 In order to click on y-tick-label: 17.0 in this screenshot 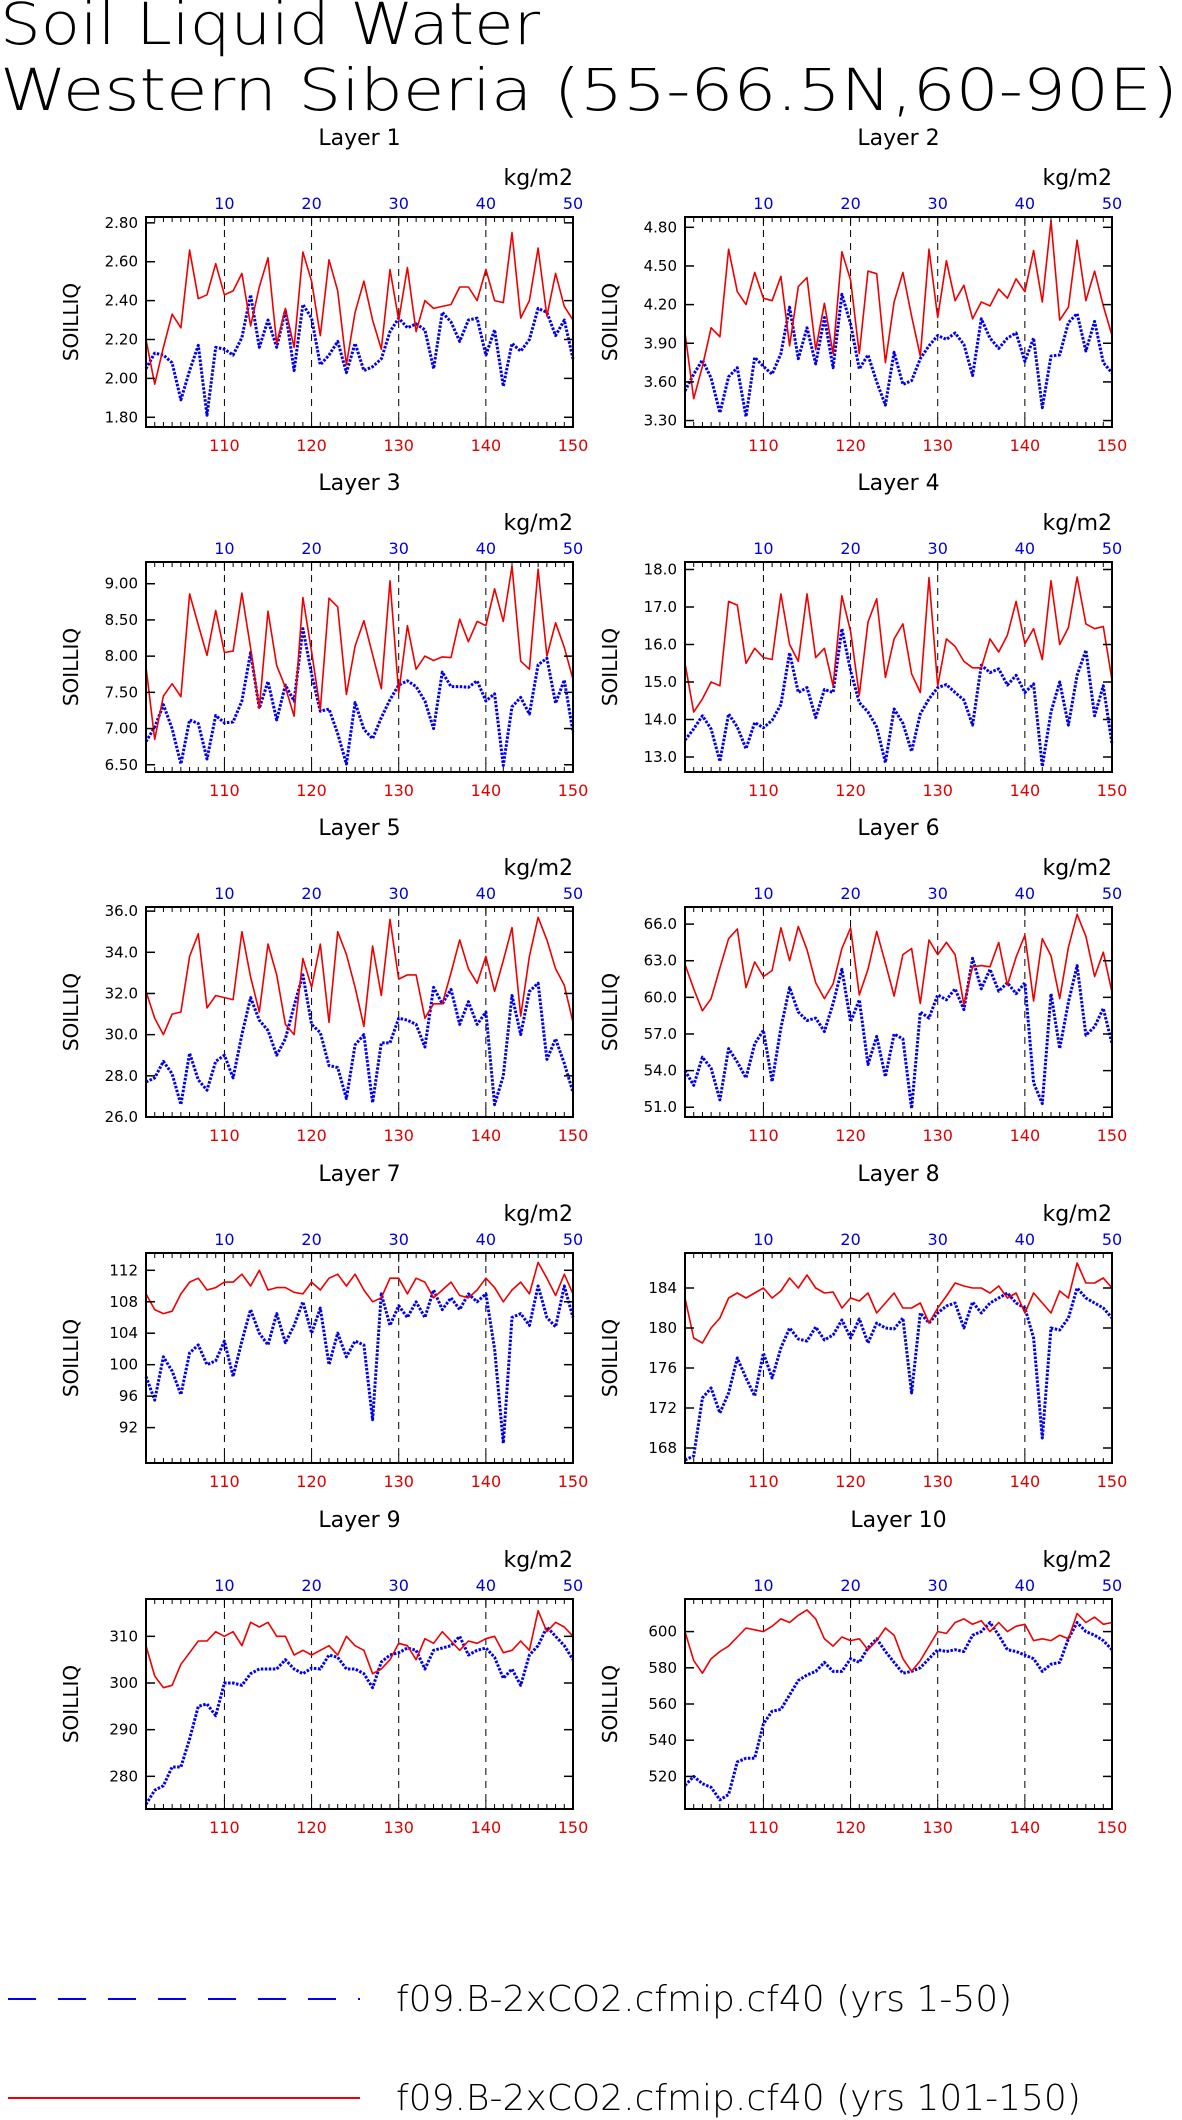, I will do `click(660, 607)`.